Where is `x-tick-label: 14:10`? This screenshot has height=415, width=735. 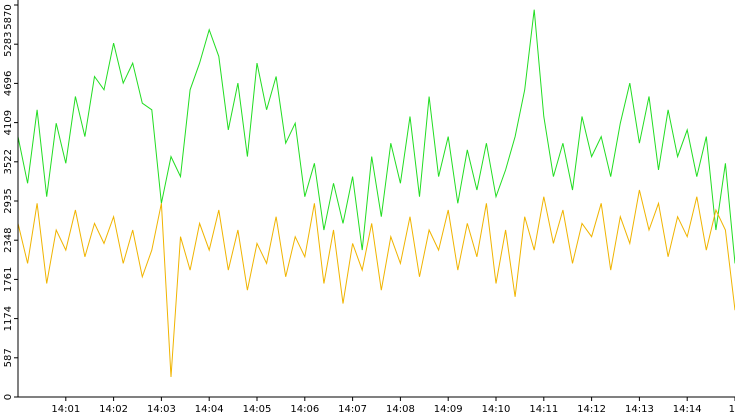 x-tick-label: 14:10 is located at coordinates (496, 409).